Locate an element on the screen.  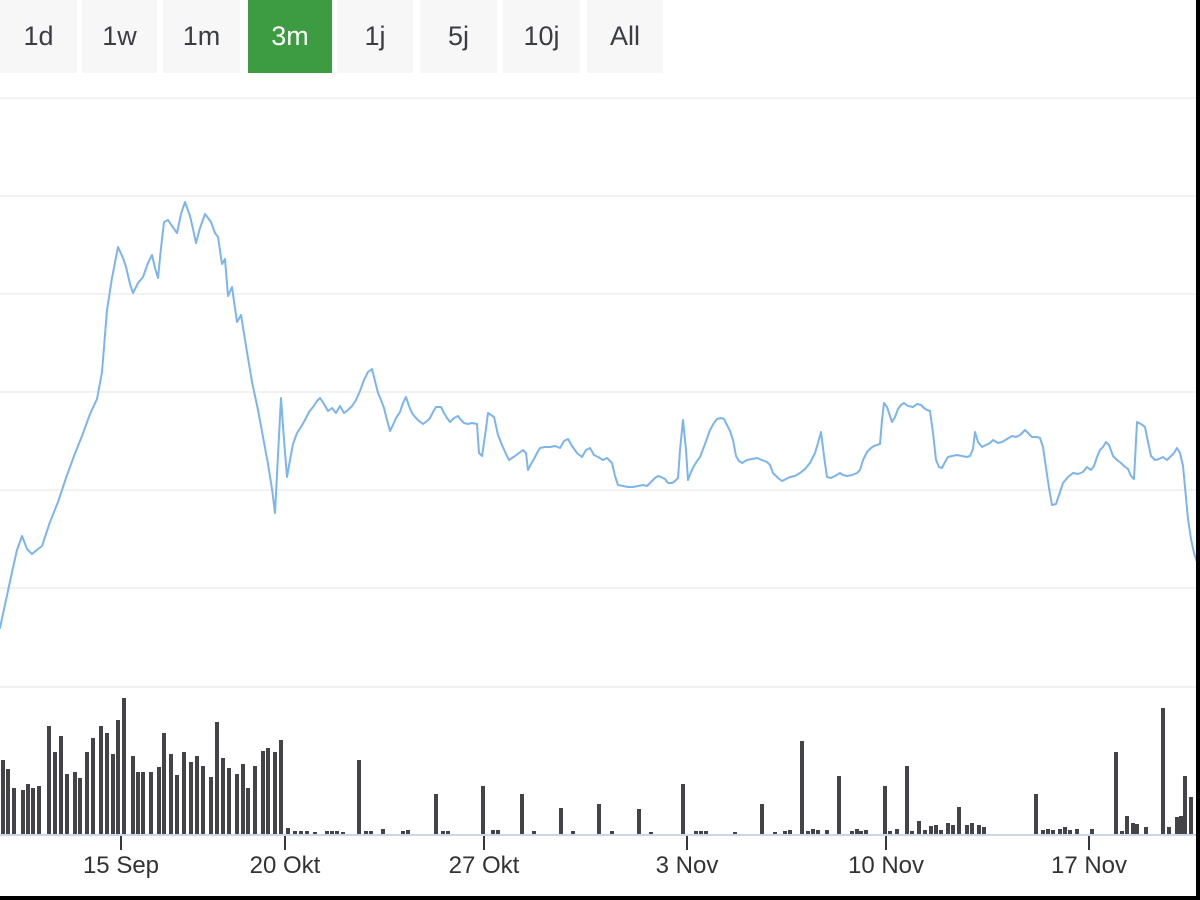
x-axis-labels: 15 Sep 20 Okt 27 Okt 3 Nov 10 Nov 17 Nov is located at coordinates (605, 865).